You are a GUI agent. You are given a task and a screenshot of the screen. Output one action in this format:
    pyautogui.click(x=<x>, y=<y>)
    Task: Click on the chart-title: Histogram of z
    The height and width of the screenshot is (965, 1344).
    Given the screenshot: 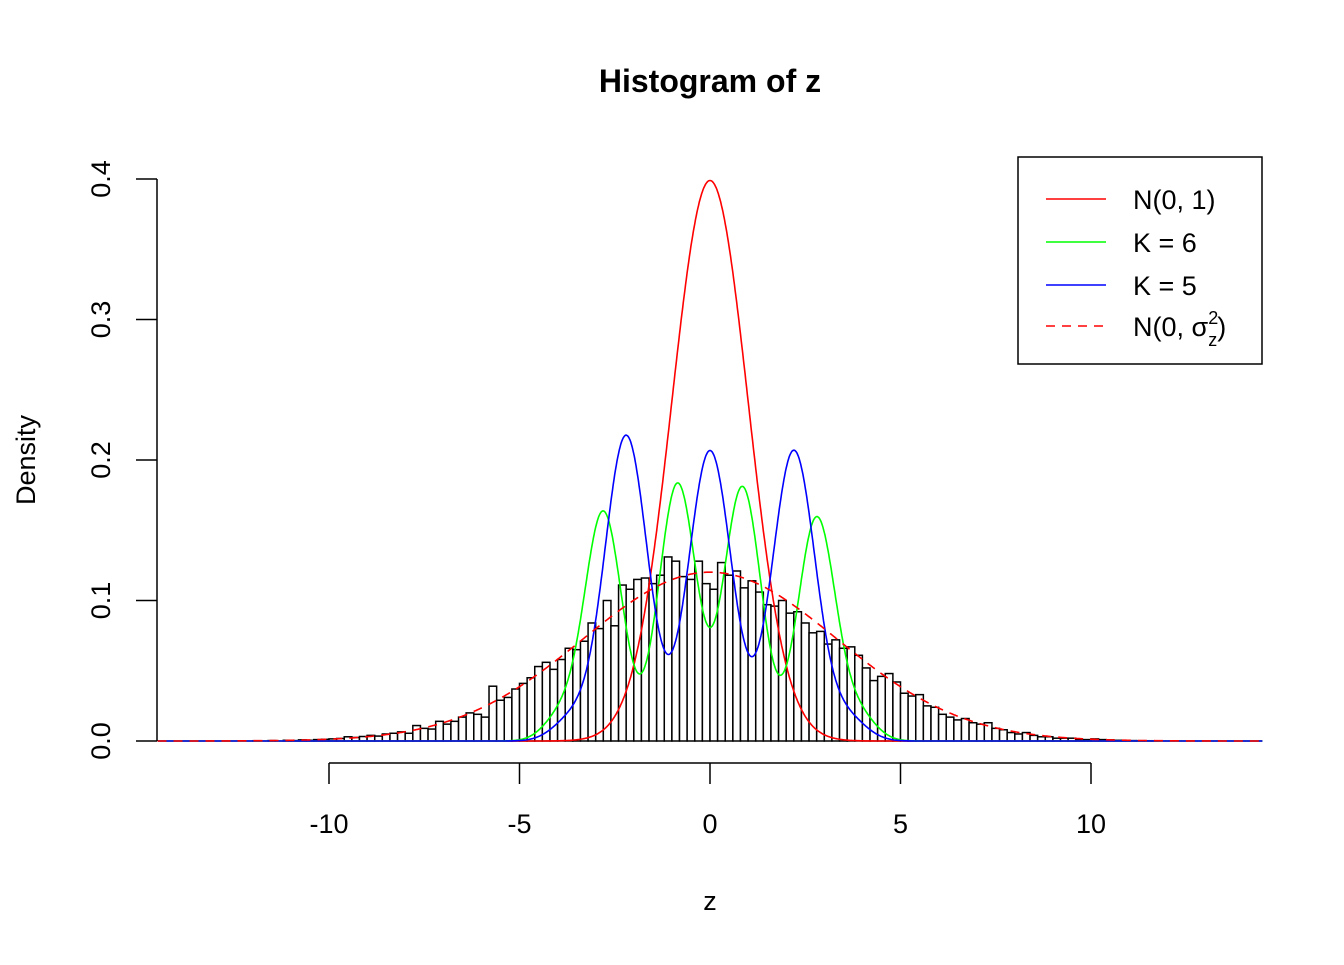 What is the action you would take?
    pyautogui.click(x=710, y=81)
    